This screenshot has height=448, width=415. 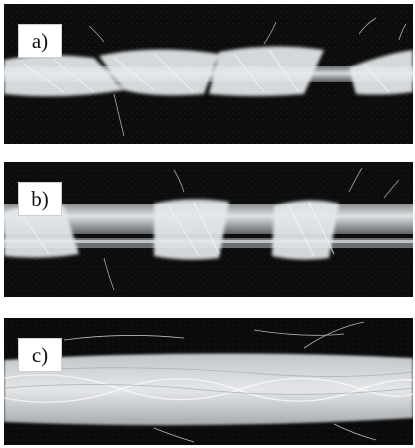 What do you see at coordinates (40, 199) in the screenshot?
I see `panel-label-b: b)` at bounding box center [40, 199].